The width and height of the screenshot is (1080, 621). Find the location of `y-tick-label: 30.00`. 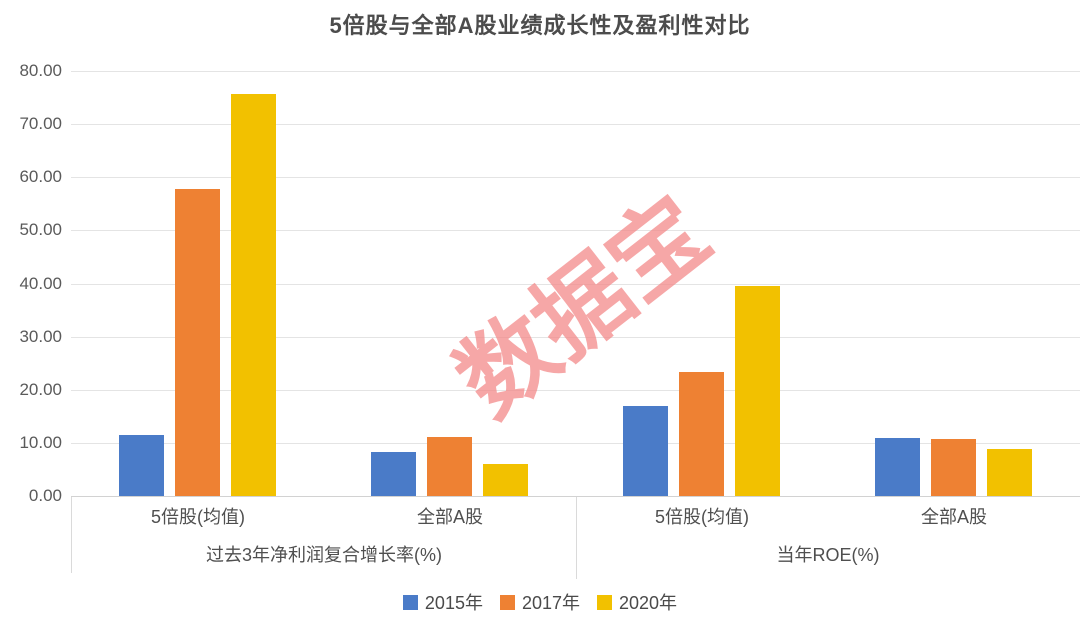

y-tick-label: 30.00 is located at coordinates (40, 336).